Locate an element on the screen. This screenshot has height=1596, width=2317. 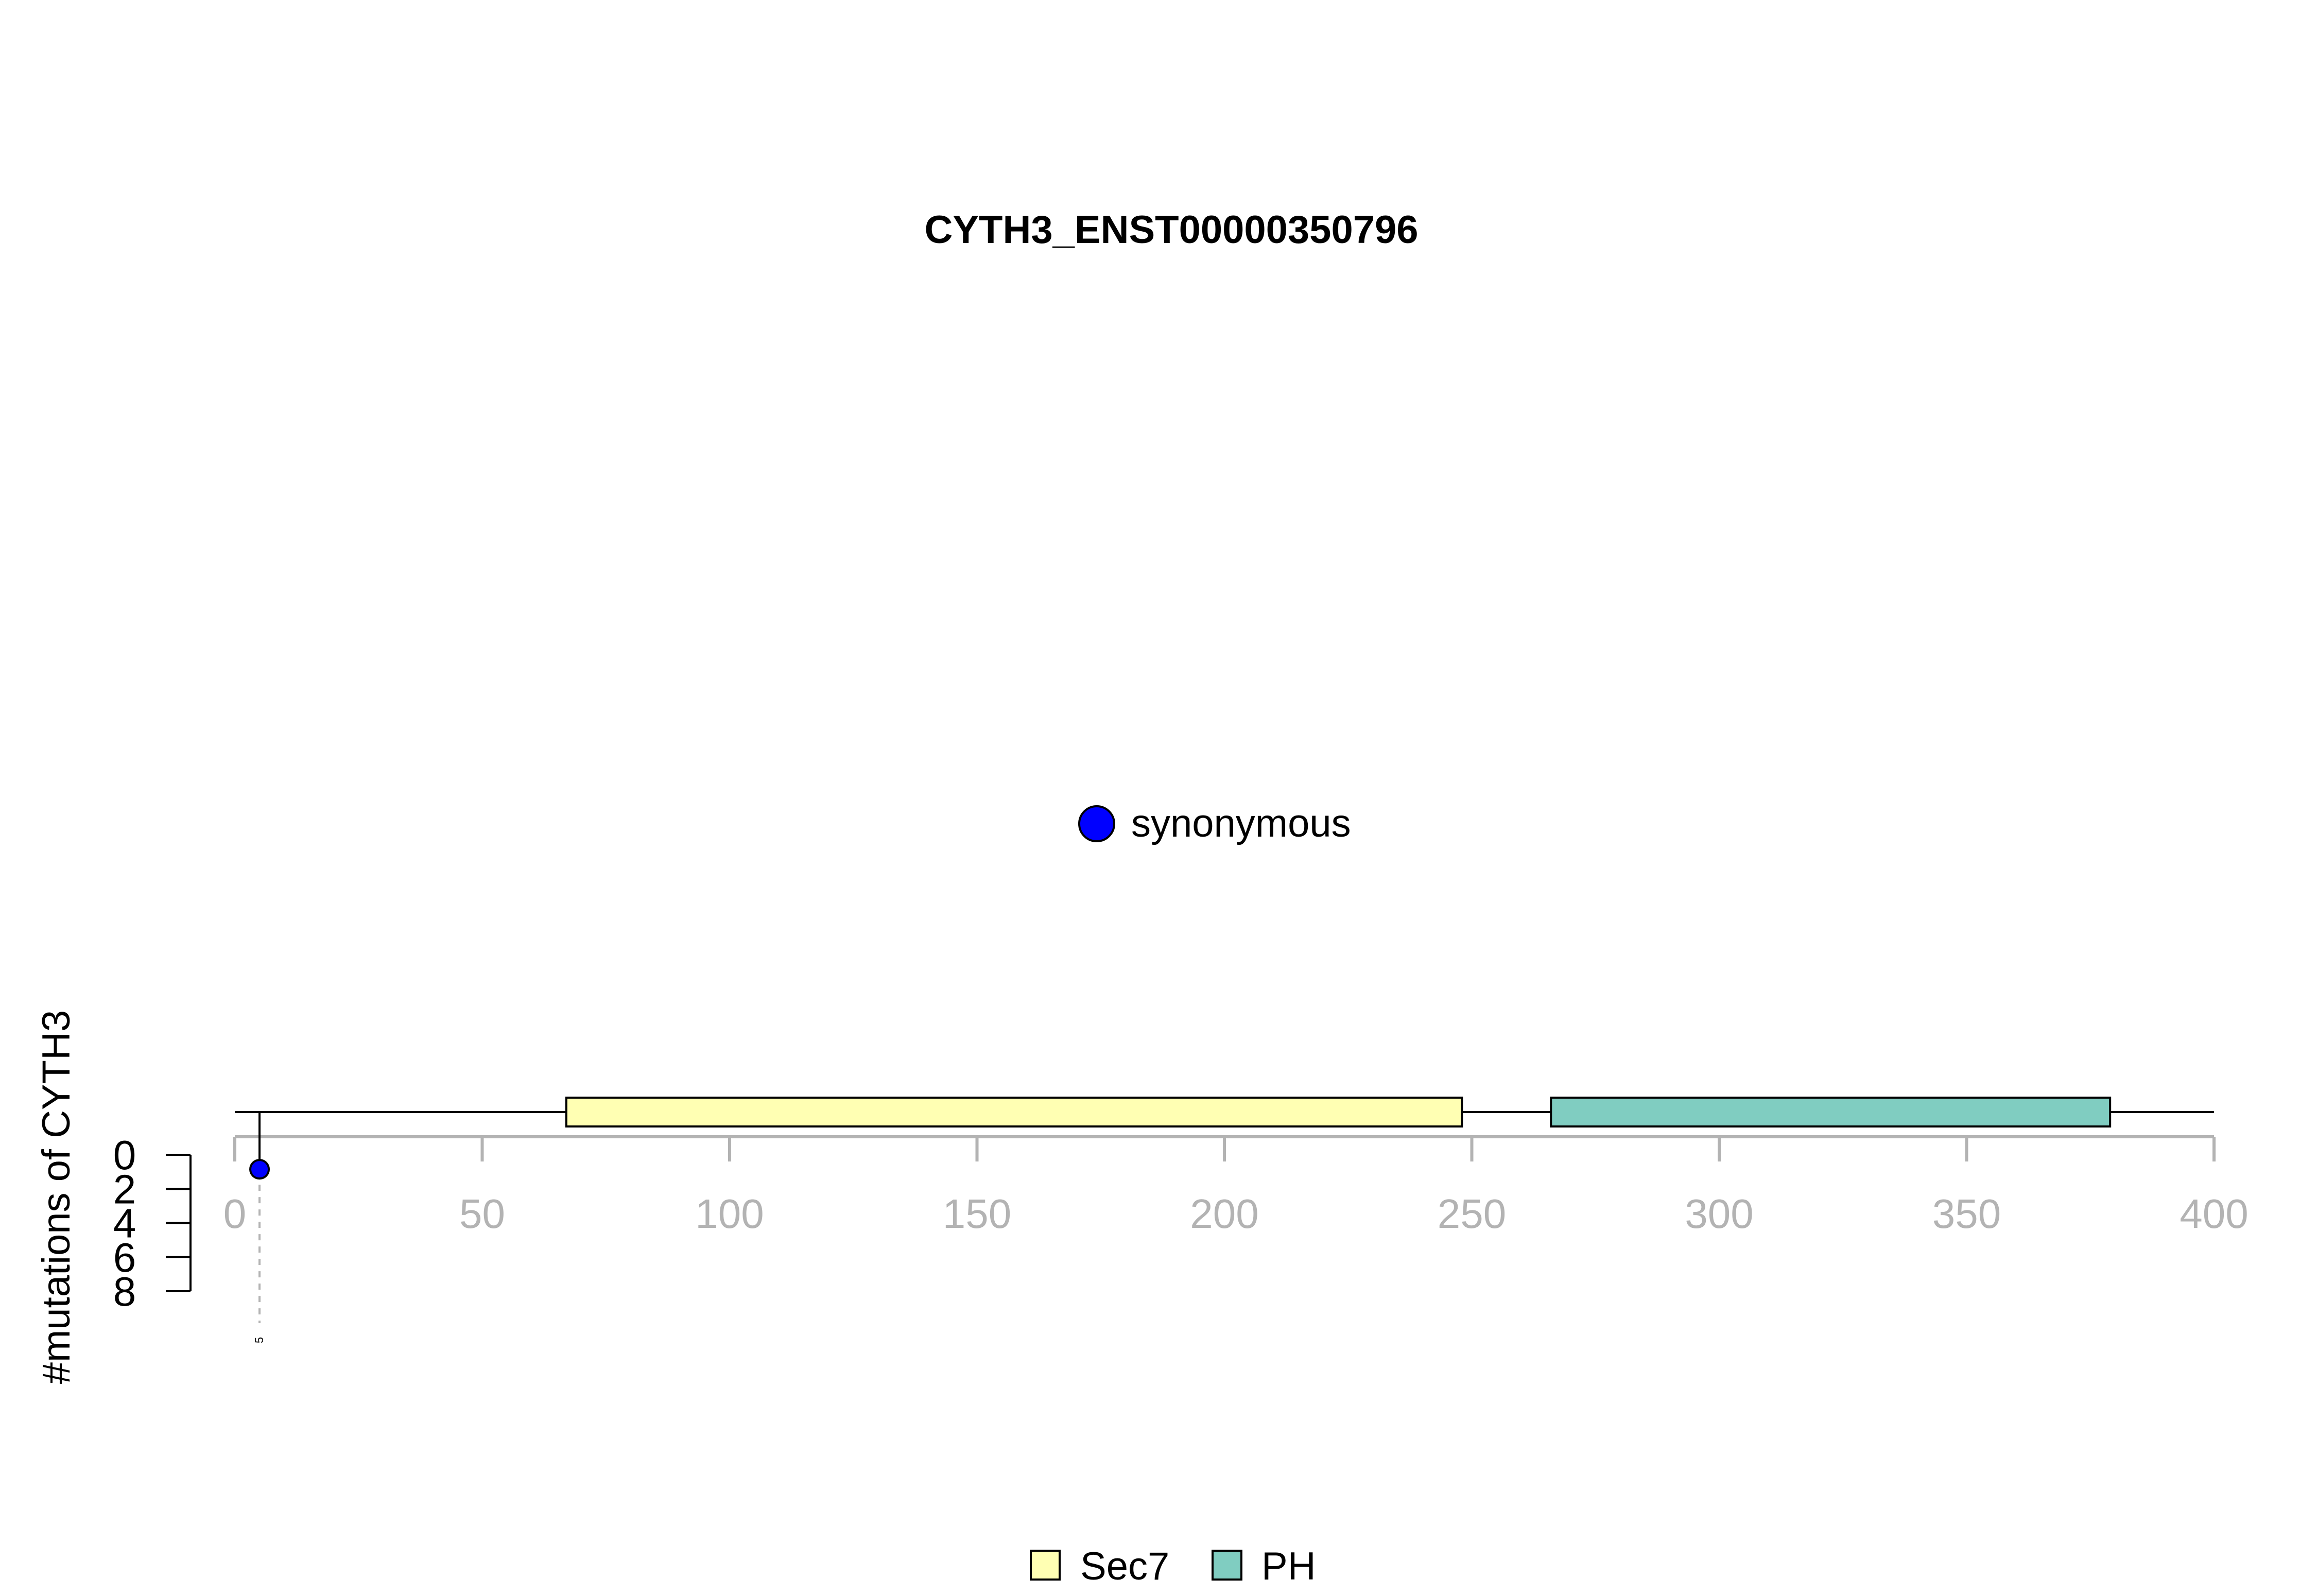
domain-legend-label-ph: PH is located at coordinates (1288, 1566).